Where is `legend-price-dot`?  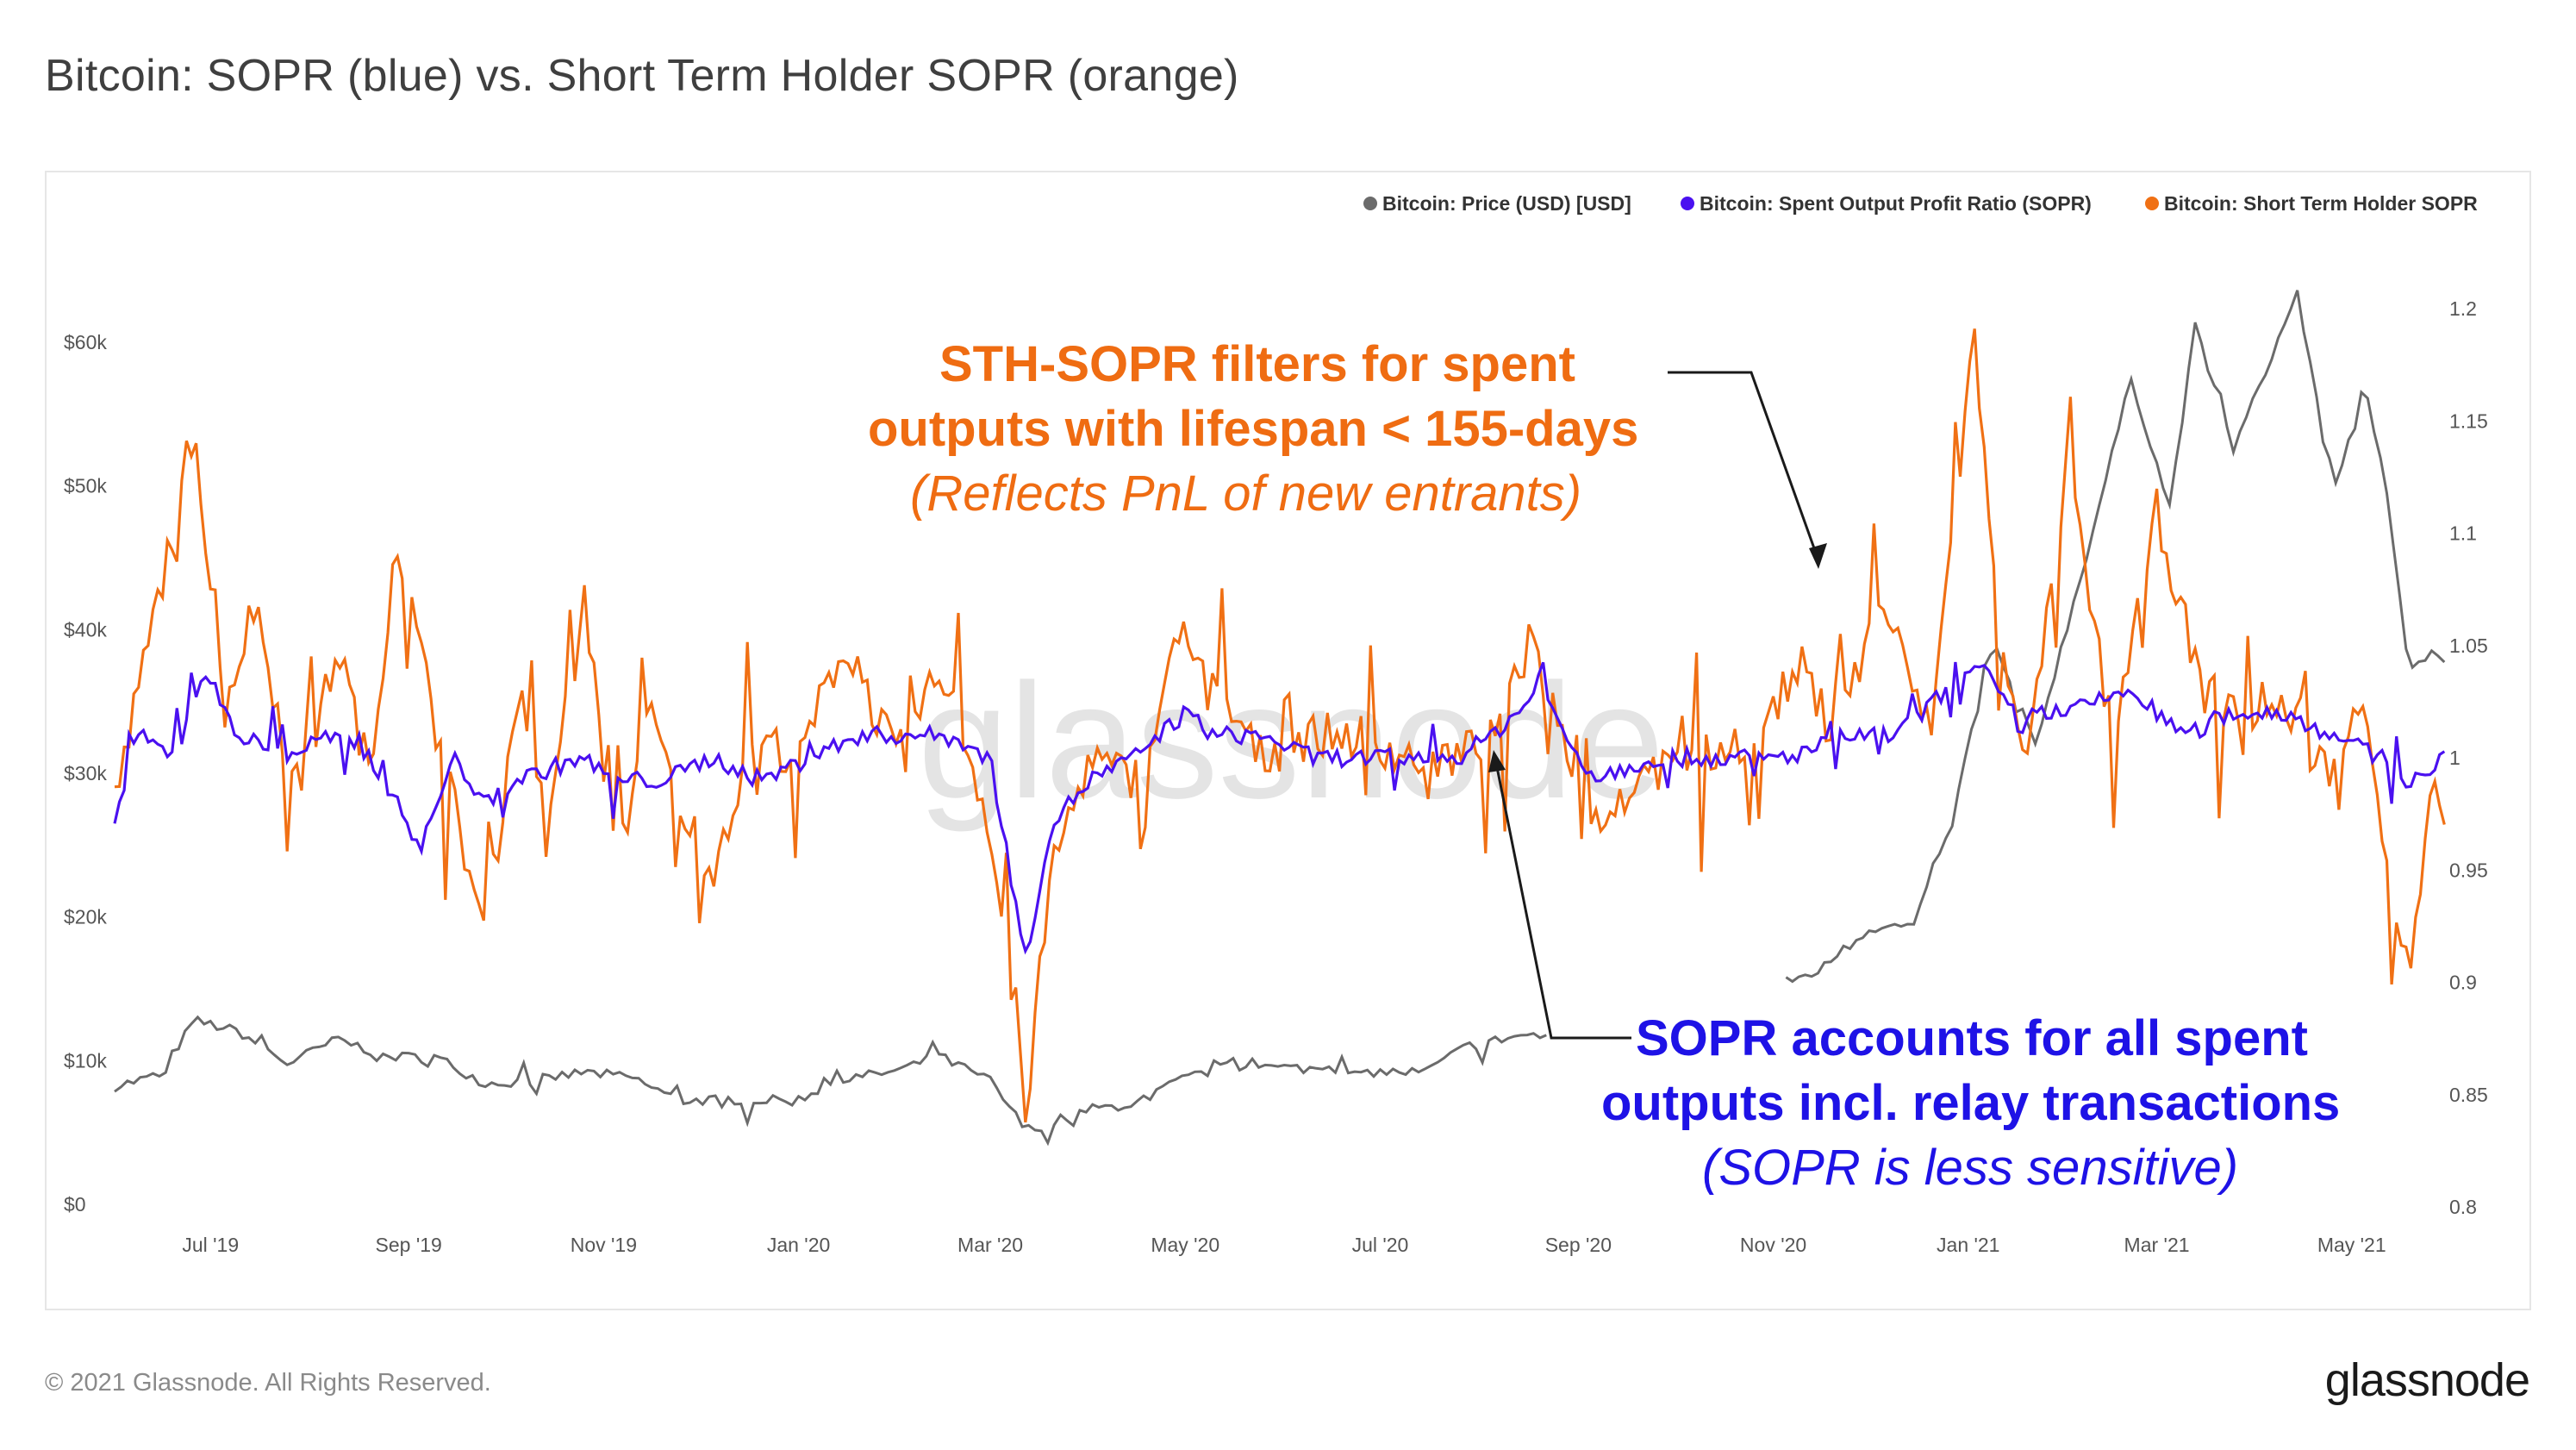 legend-price-dot is located at coordinates (1370, 203).